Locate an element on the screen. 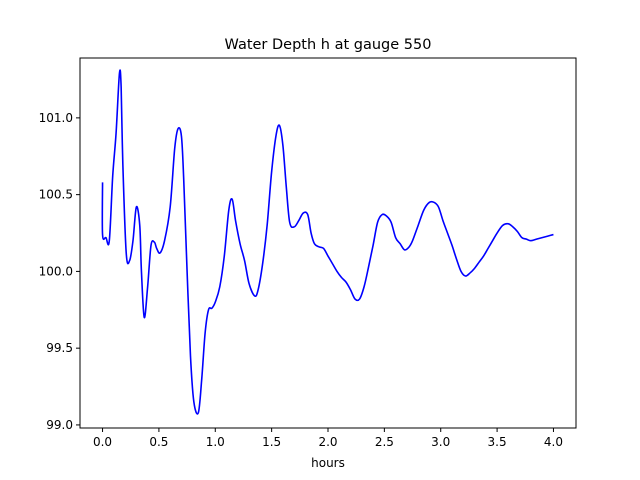 The height and width of the screenshot is (480, 640). y-tick-label: 100.5 is located at coordinates (56, 195).